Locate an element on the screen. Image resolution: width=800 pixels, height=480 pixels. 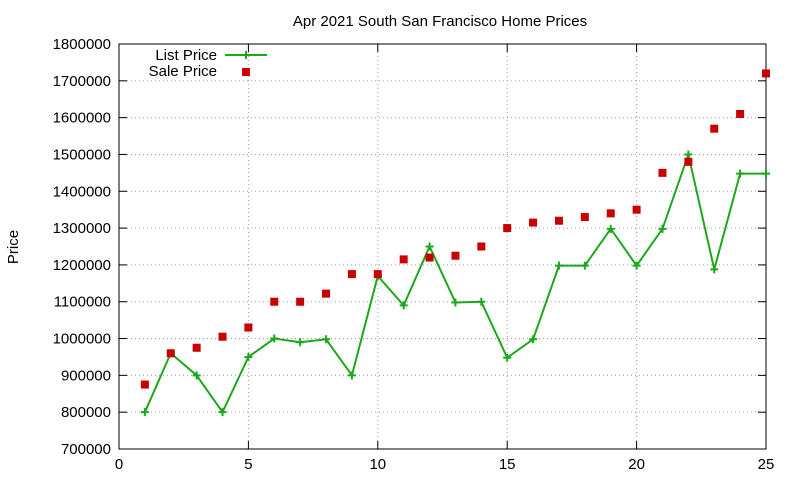
y-tick-label: 1600000 is located at coordinates (82, 118).